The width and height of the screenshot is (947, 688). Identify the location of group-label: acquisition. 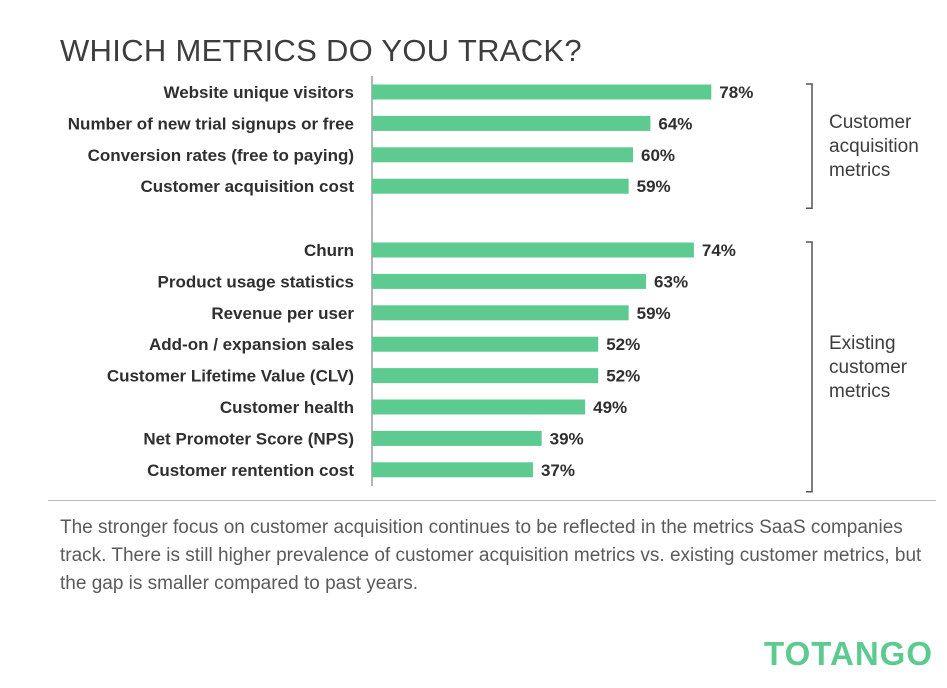
(874, 146).